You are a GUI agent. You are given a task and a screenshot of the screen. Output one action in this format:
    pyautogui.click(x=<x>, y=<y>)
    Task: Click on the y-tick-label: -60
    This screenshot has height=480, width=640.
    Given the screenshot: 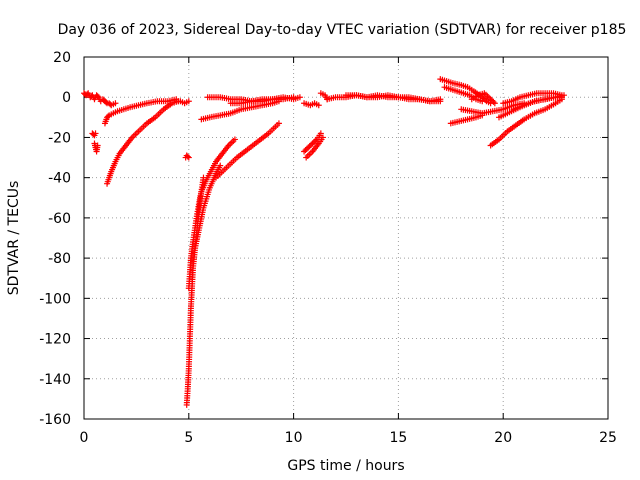 What is the action you would take?
    pyautogui.click(x=59, y=219)
    